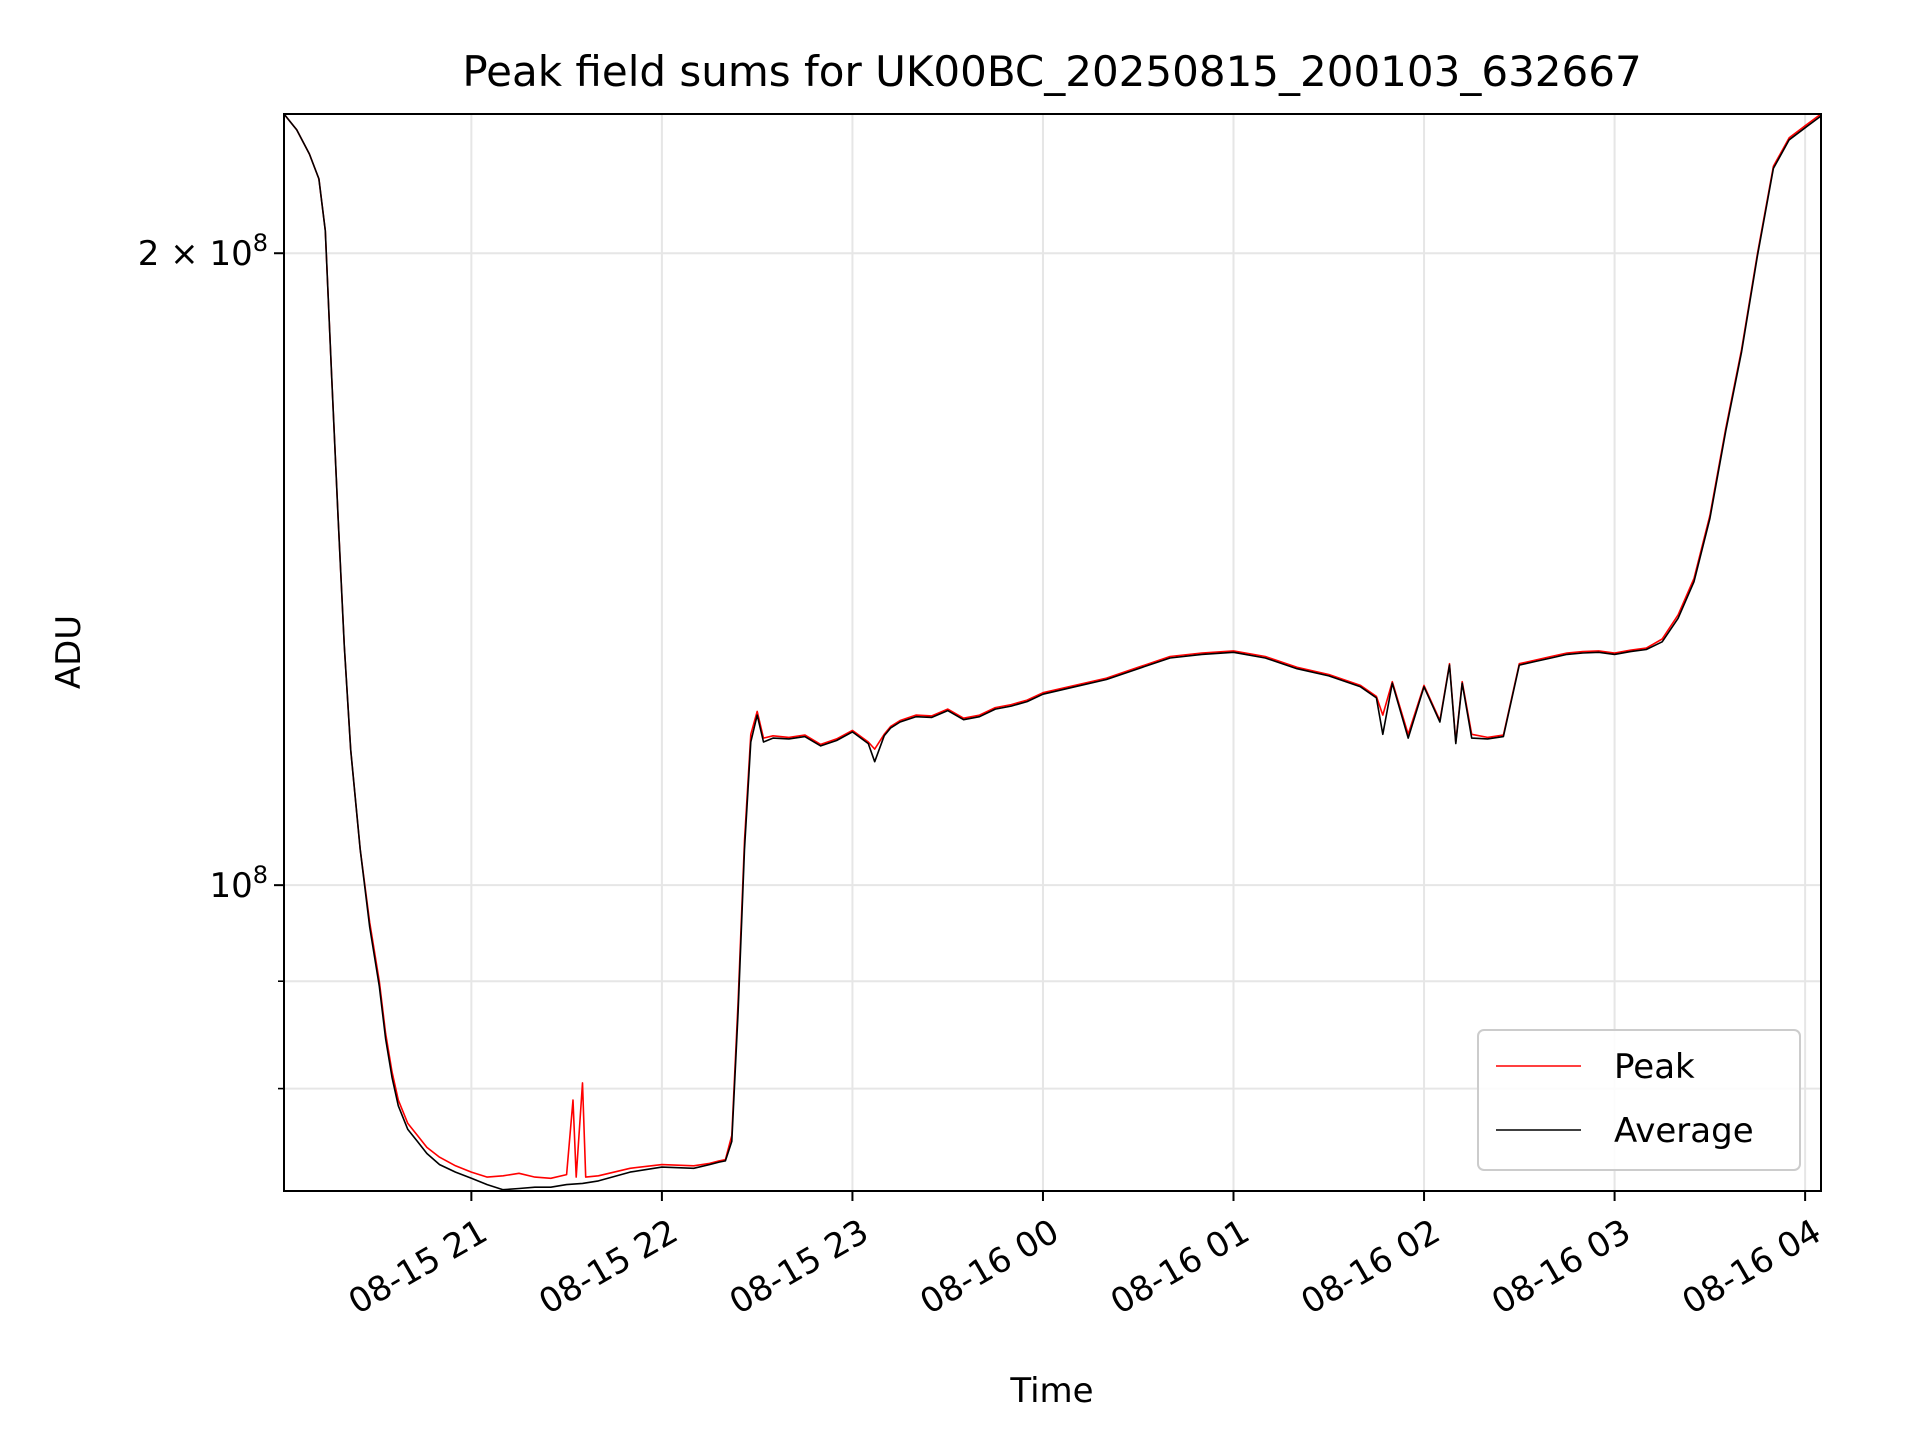 The image size is (1920, 1440). Describe the element at coordinates (1051, 1391) in the screenshot. I see `x-axis-label: Time` at that location.